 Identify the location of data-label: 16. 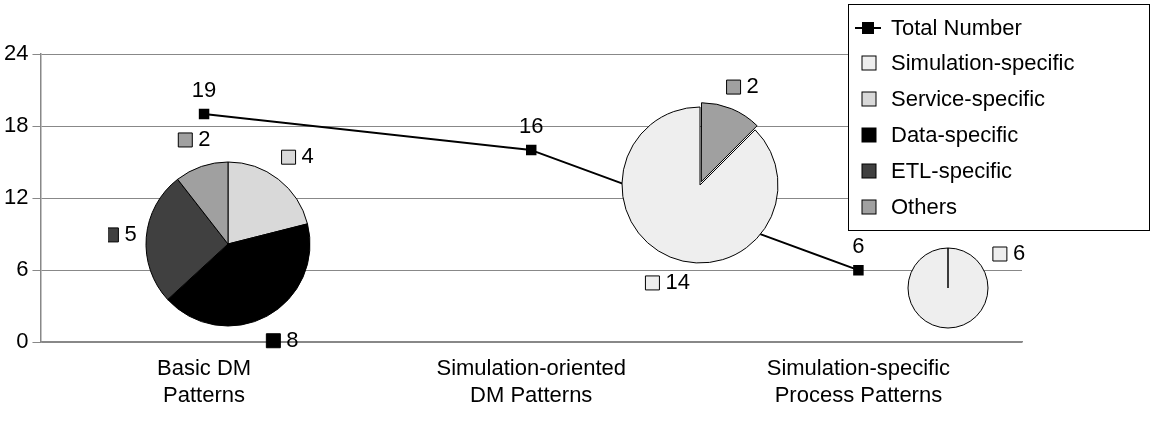
(531, 126).